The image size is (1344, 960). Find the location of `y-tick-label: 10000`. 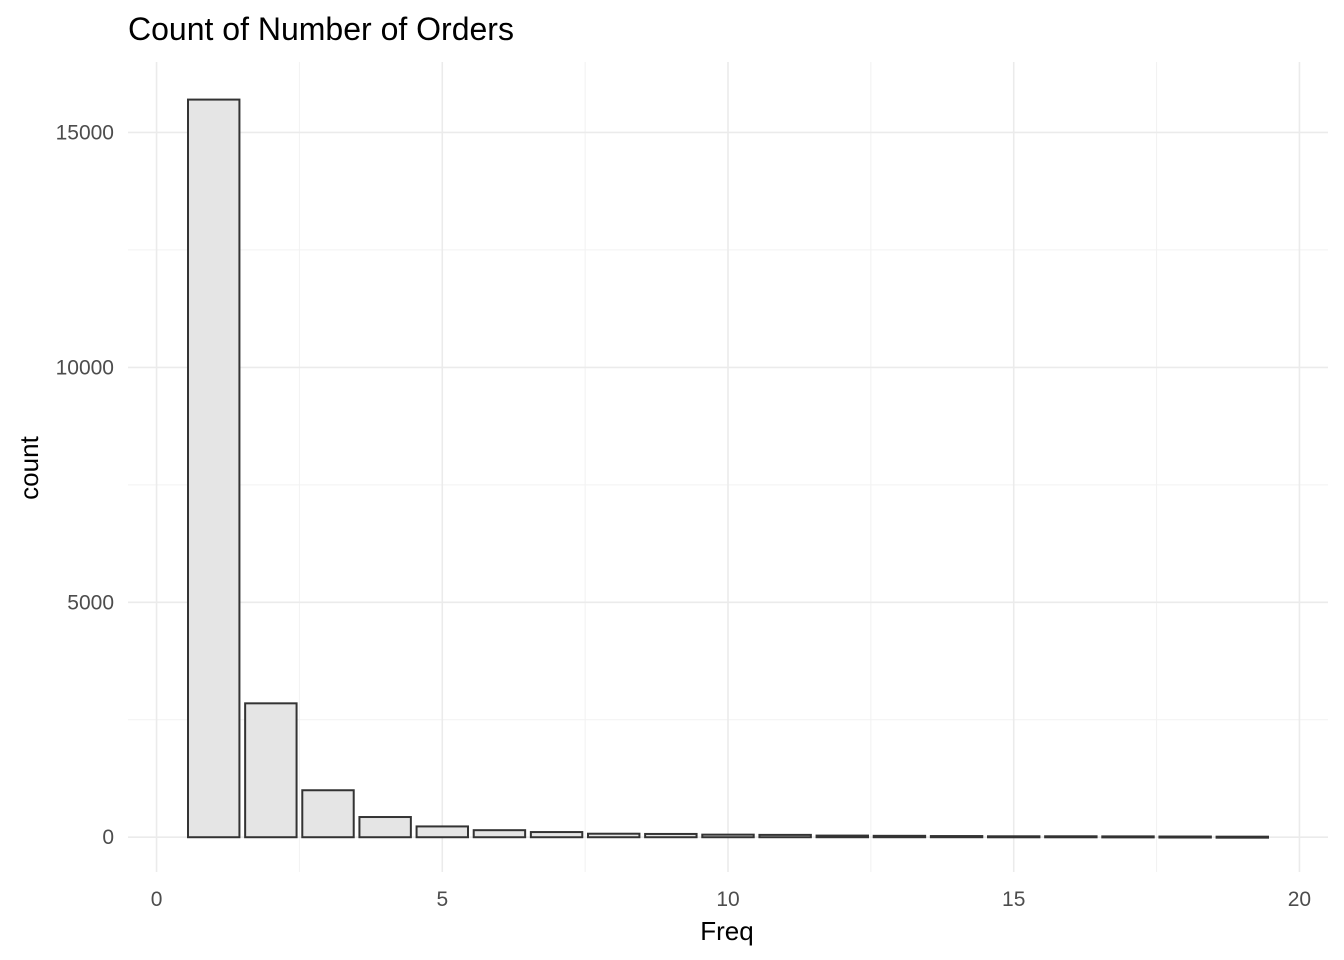

y-tick-label: 10000 is located at coordinates (85, 367).